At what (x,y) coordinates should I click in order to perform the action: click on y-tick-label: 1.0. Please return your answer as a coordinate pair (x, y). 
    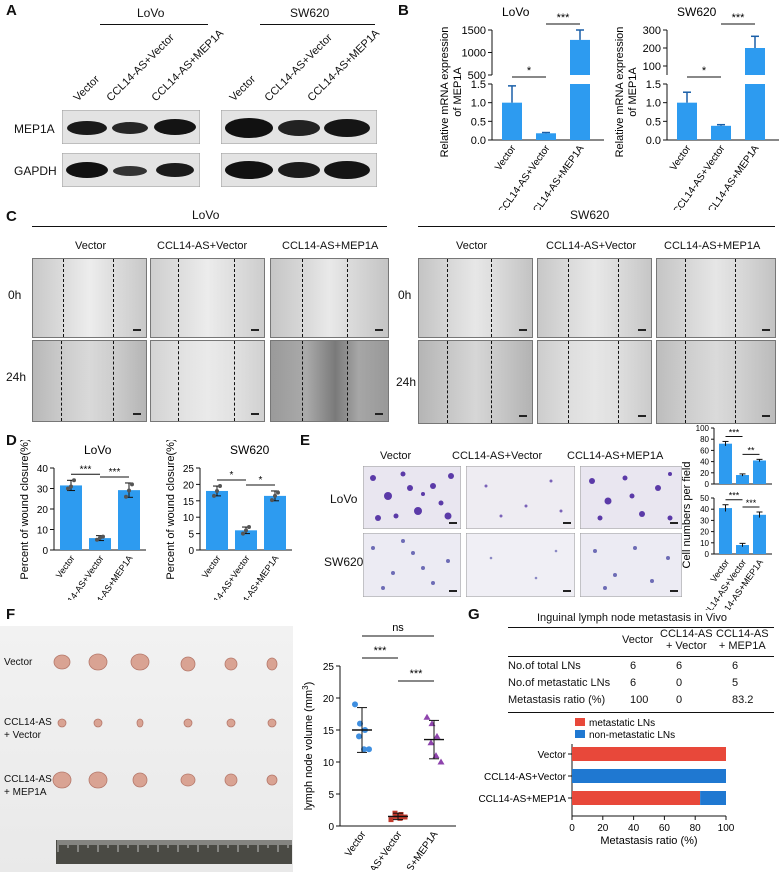
    Looking at the image, I should click on (478, 104).